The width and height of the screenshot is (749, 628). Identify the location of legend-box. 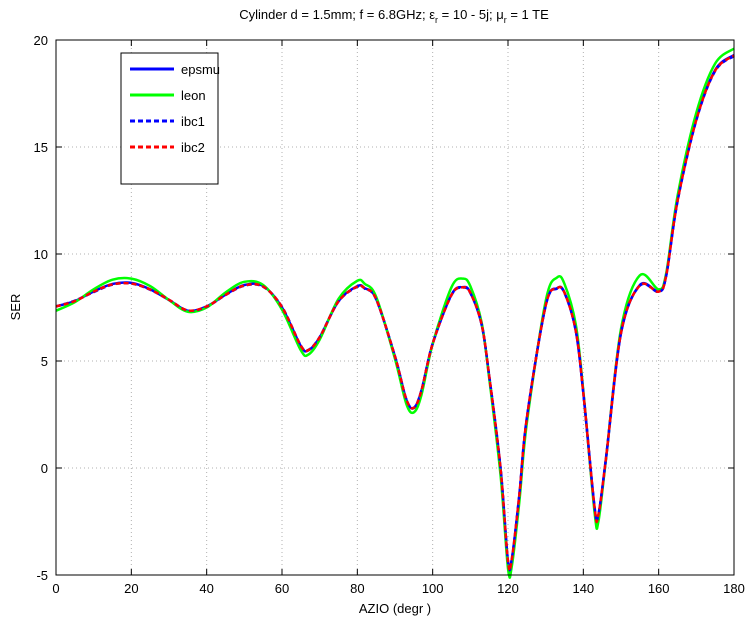
(169, 118).